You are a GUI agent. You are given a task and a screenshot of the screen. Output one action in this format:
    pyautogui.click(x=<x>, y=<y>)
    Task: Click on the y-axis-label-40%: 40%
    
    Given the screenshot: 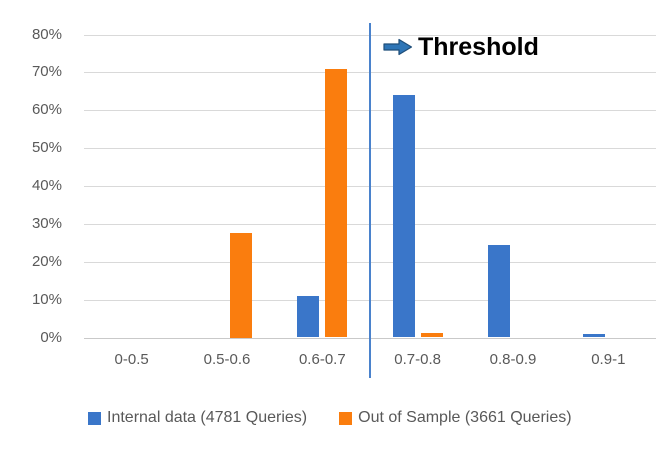 What is the action you would take?
    pyautogui.click(x=46, y=185)
    